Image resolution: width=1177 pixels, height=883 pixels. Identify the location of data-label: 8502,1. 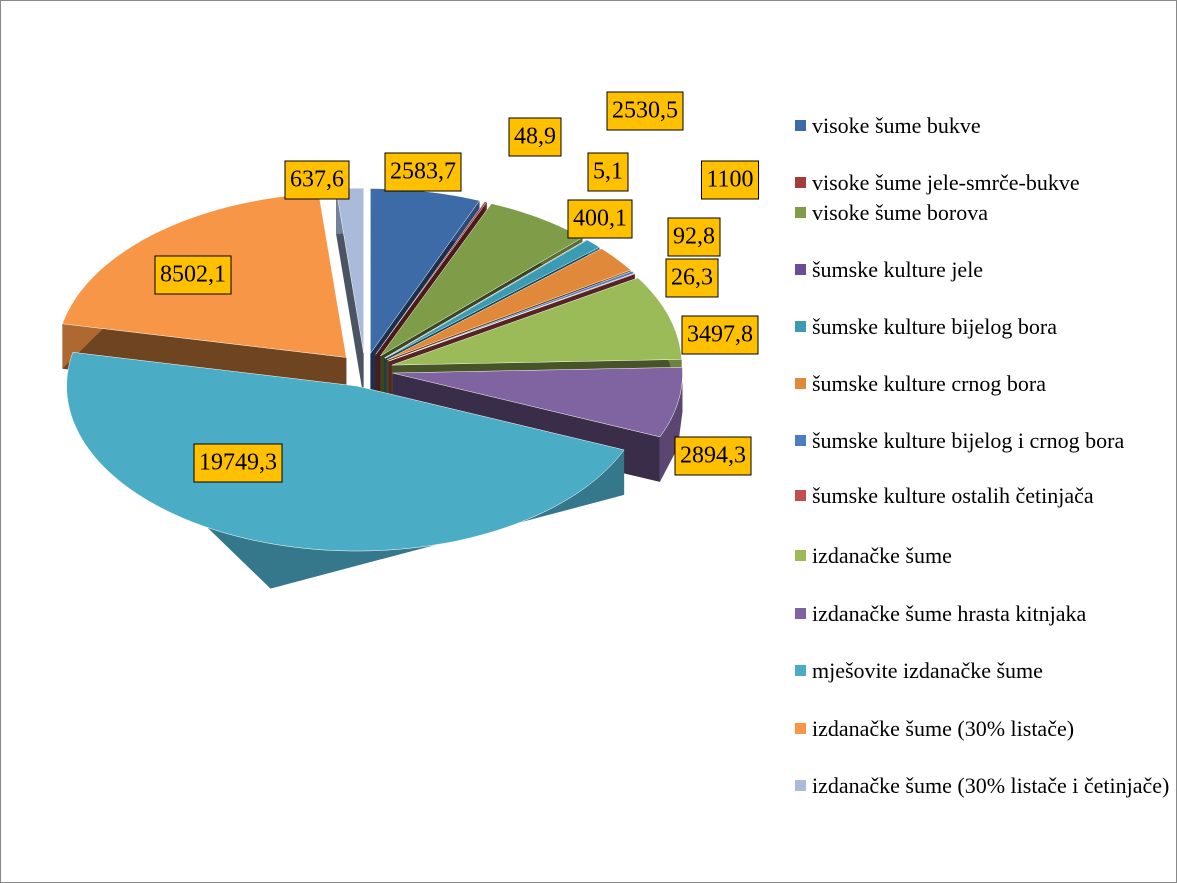
(193, 275).